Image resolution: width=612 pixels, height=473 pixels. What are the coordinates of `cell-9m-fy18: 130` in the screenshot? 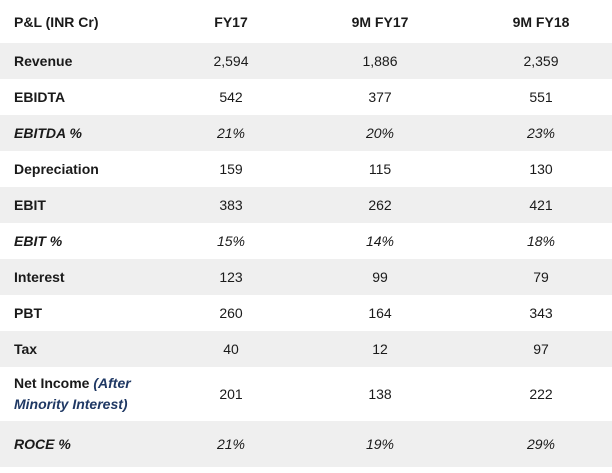 It's located at (541, 169).